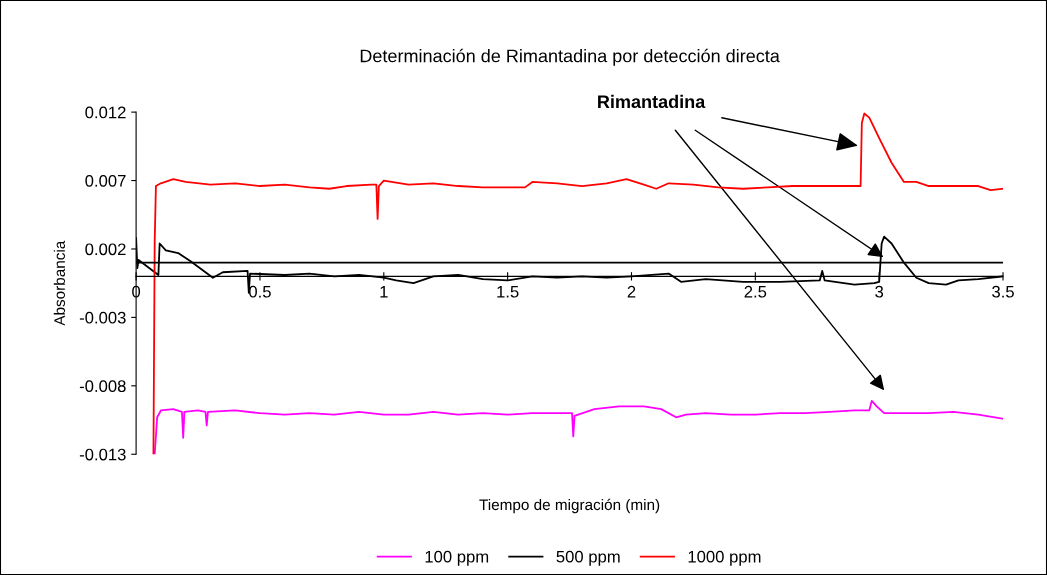 The height and width of the screenshot is (575, 1047). Describe the element at coordinates (260, 291) in the screenshot. I see `x-tick-label: 0.5` at that location.